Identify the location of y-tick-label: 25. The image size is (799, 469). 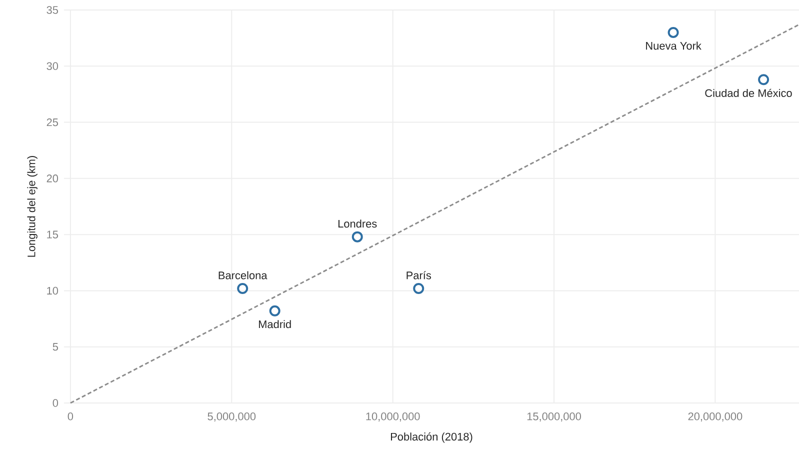
(52, 122).